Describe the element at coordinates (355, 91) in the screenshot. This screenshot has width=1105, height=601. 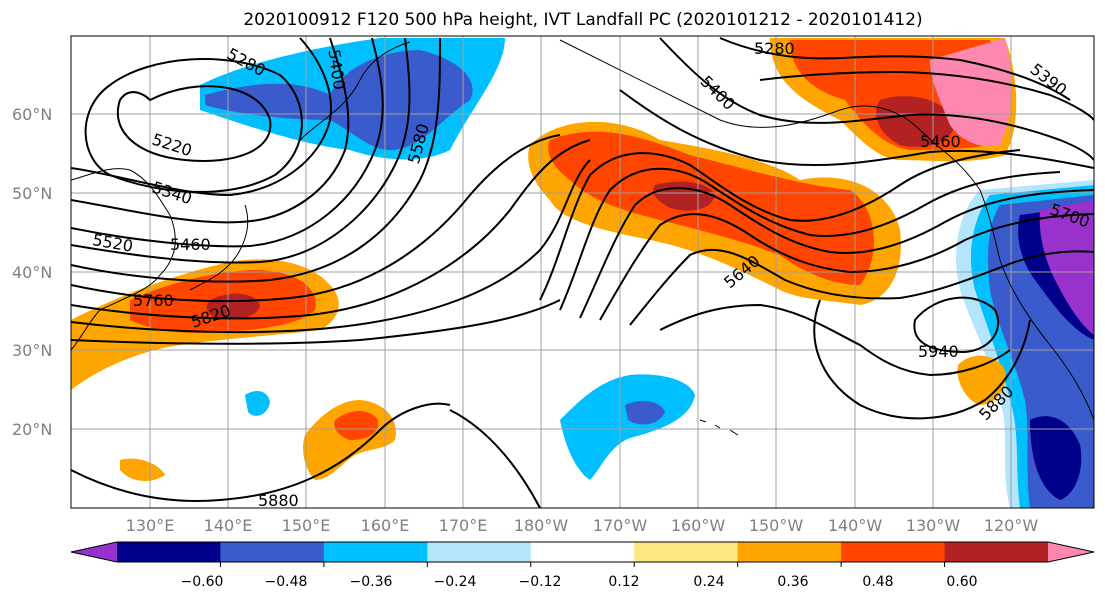
I see `coastline-kamchatka` at that location.